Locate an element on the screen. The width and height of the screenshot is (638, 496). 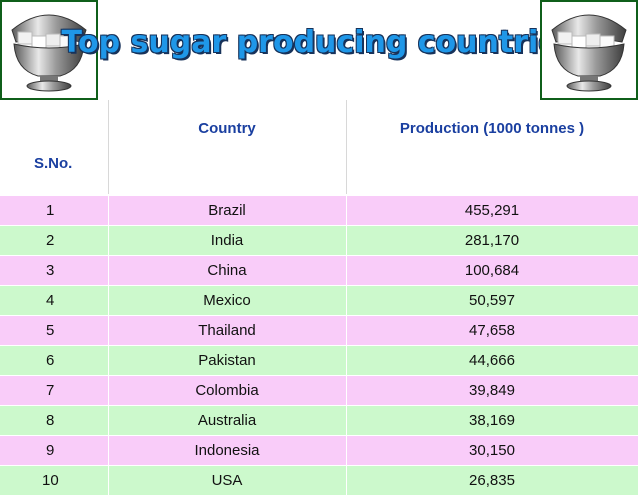
cell-production: 281,170 is located at coordinates (492, 240).